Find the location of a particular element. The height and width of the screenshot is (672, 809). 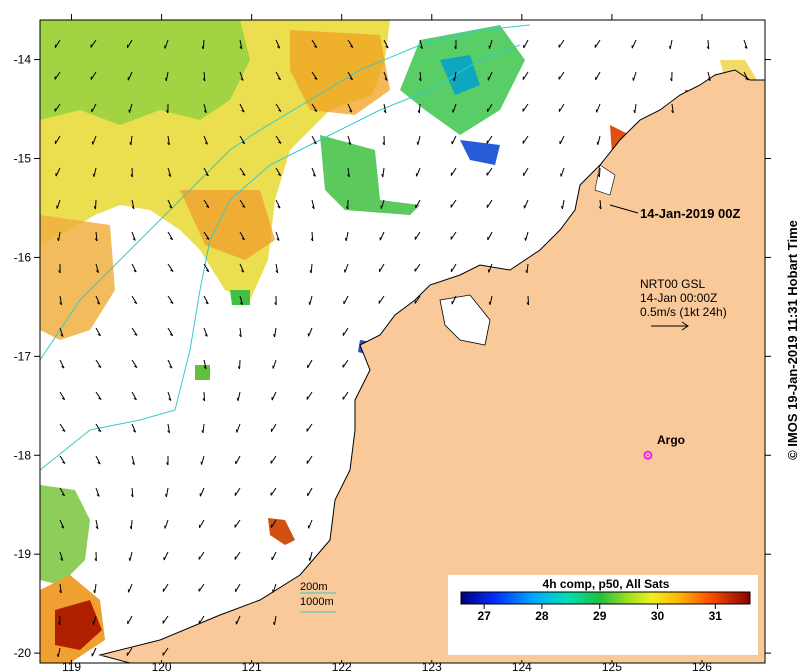

lon-tick-label: 119 is located at coordinates (71, 666).